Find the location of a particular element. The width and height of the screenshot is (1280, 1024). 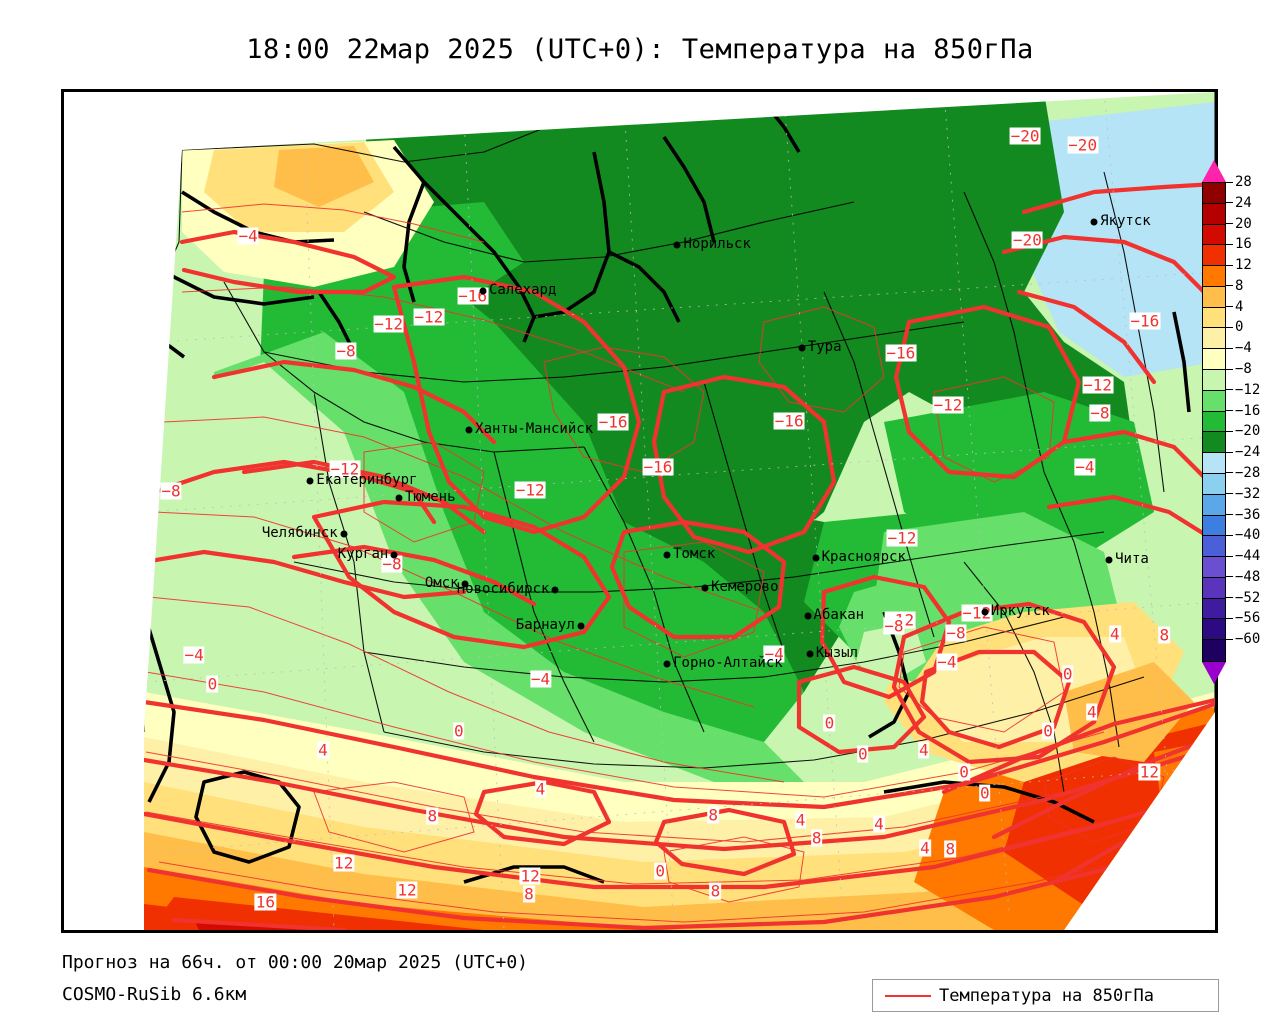

colorbar-tick-label: −56 is located at coordinates (1248, 618).